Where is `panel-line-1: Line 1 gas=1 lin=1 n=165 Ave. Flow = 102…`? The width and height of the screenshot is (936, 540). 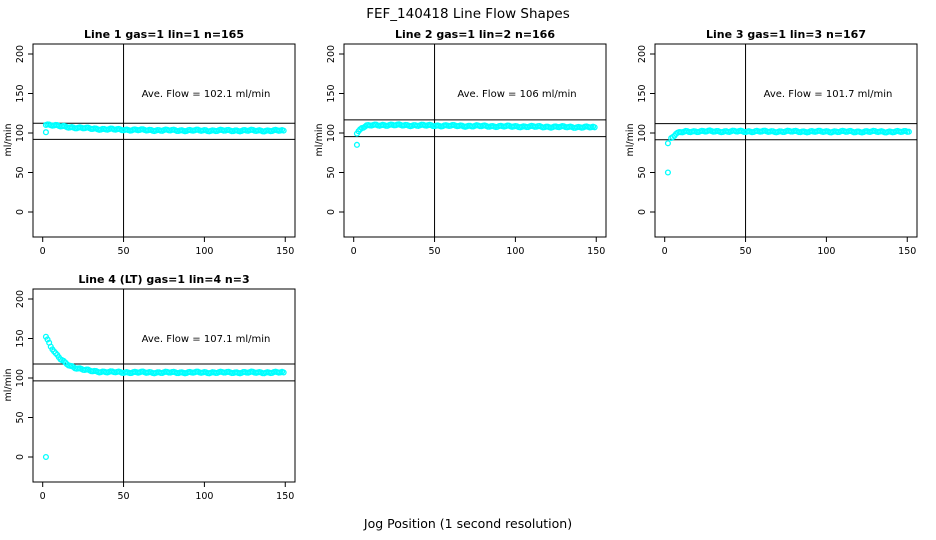 panel-line-1: Line 1 gas=1 lin=1 n=165 Ave. Flow = 102… is located at coordinates (149, 142).